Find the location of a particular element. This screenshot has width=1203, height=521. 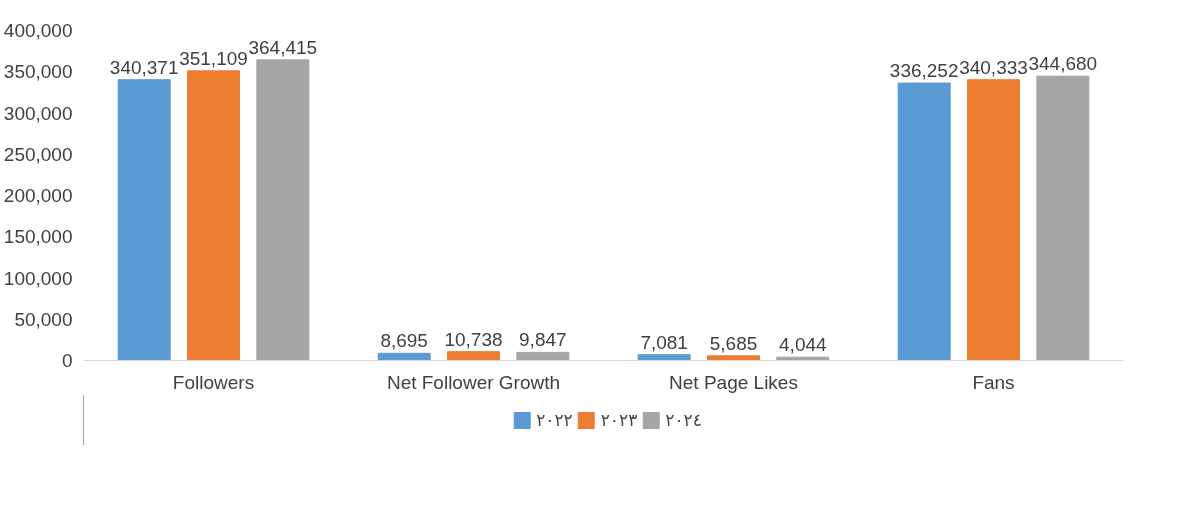

data-label: 7,081 is located at coordinates (664, 342).